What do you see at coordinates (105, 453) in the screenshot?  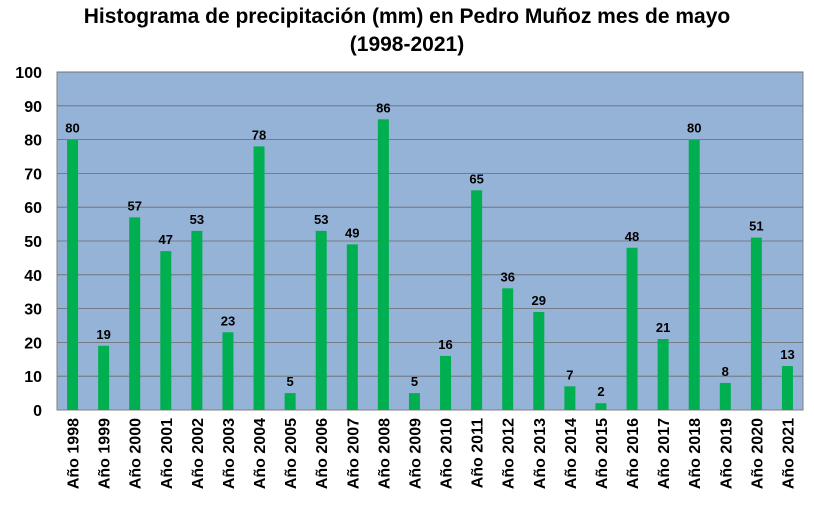 I see `x-tick-label: Año 1999` at bounding box center [105, 453].